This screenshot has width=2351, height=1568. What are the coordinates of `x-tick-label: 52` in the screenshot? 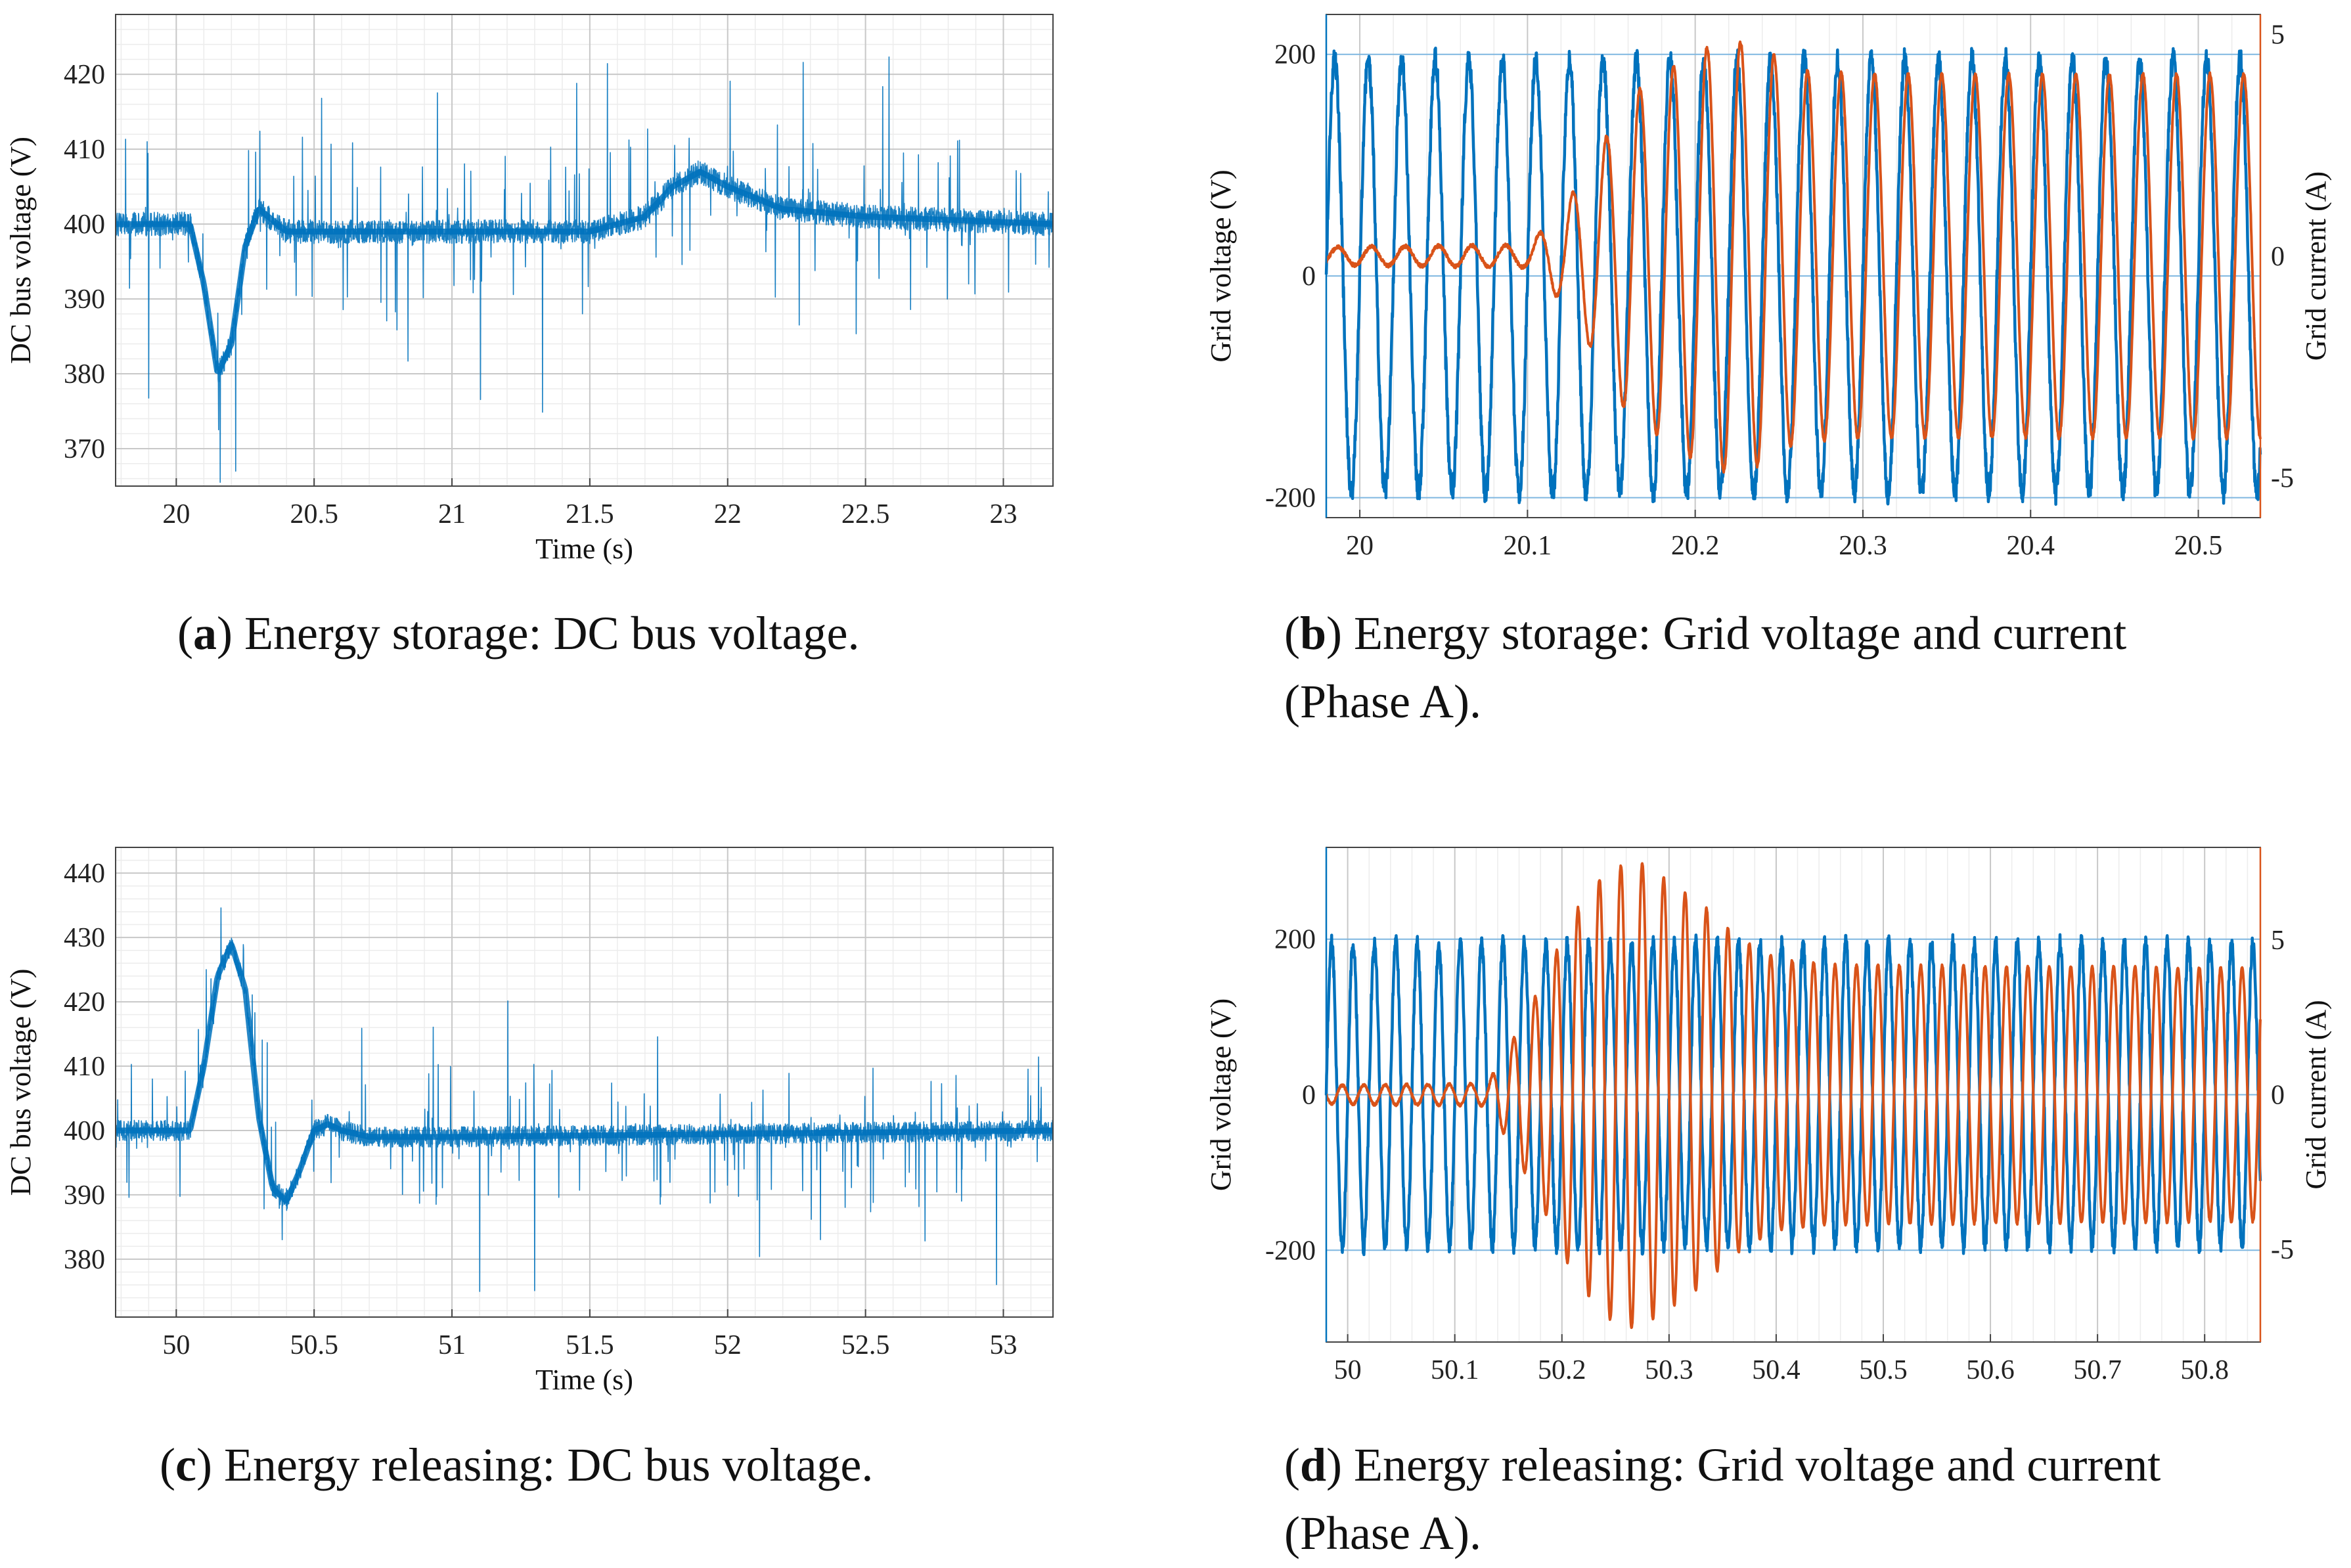 It's located at (728, 1345).